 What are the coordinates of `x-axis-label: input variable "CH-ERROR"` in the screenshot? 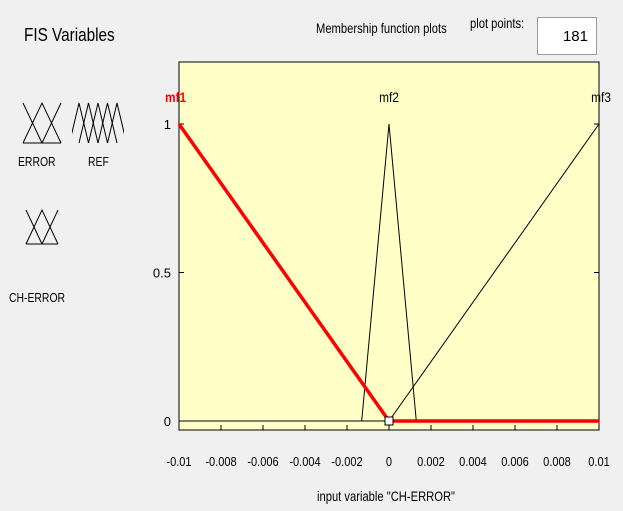 It's located at (386, 496).